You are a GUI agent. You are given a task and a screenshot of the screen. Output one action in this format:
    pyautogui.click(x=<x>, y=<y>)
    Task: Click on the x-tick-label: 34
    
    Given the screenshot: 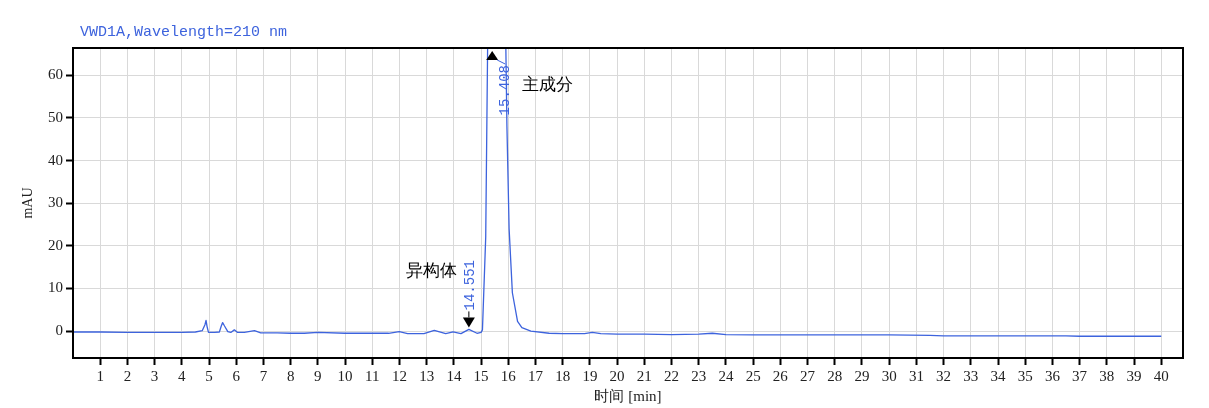 What is the action you would take?
    pyautogui.click(x=998, y=375)
    